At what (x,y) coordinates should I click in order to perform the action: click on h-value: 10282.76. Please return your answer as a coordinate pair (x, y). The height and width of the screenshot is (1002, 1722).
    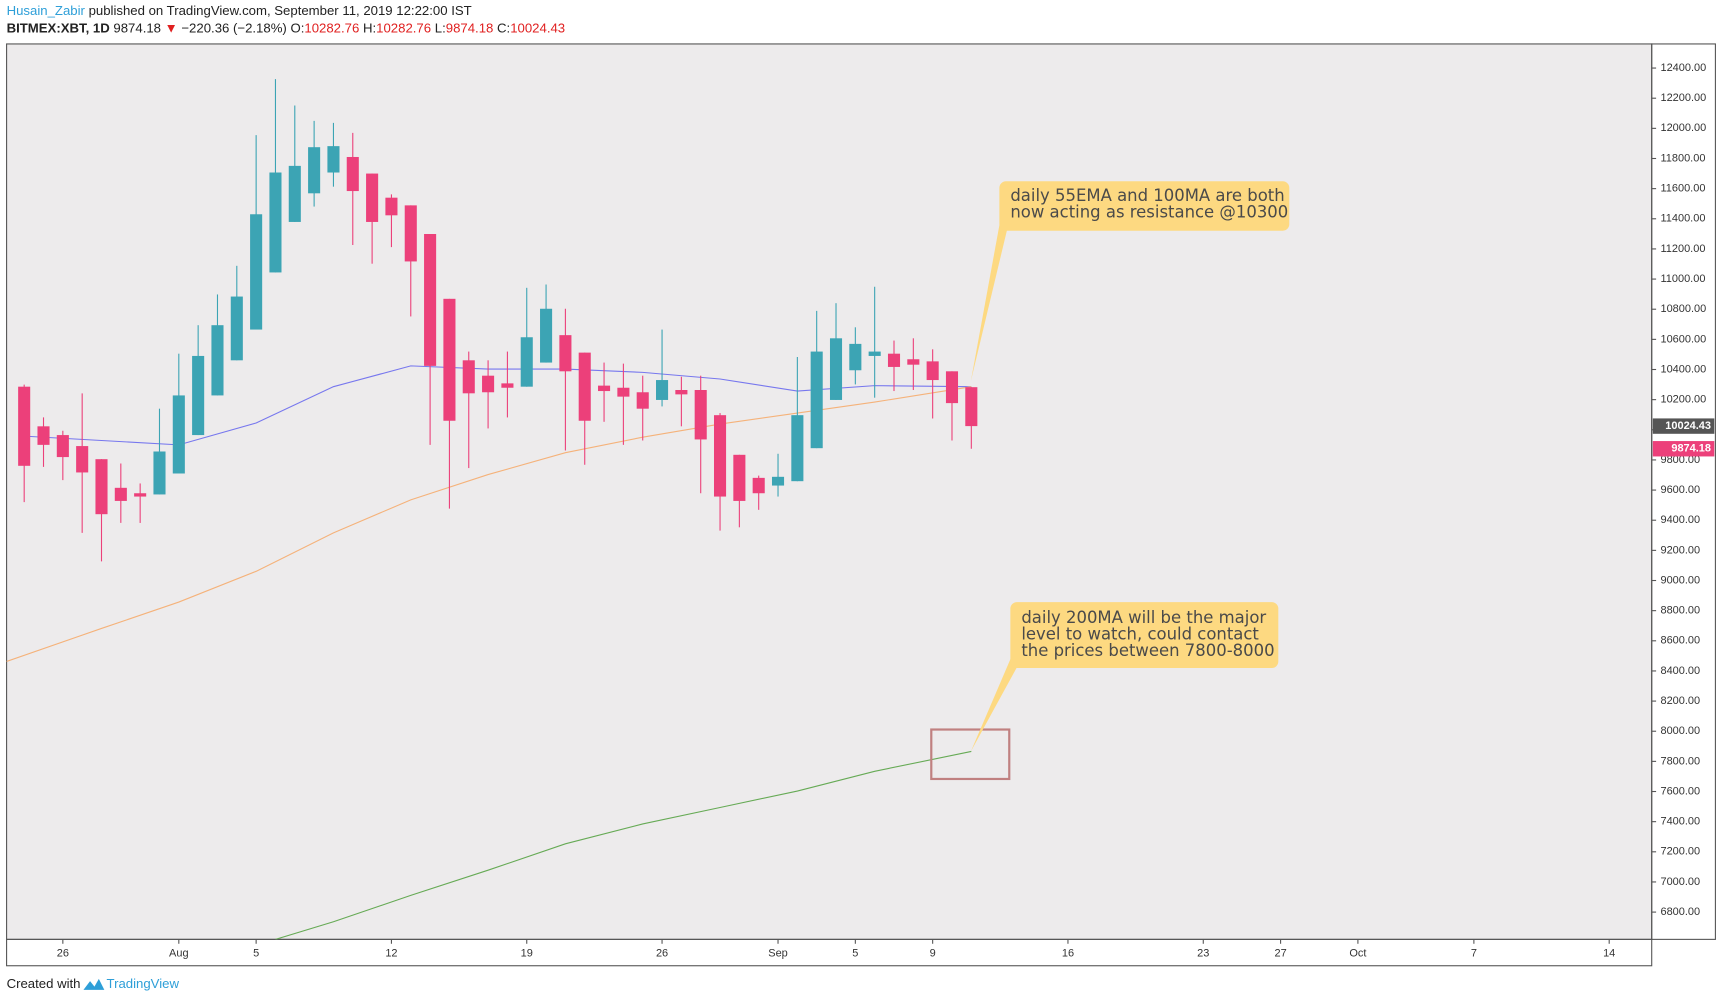
    Looking at the image, I should click on (403, 28).